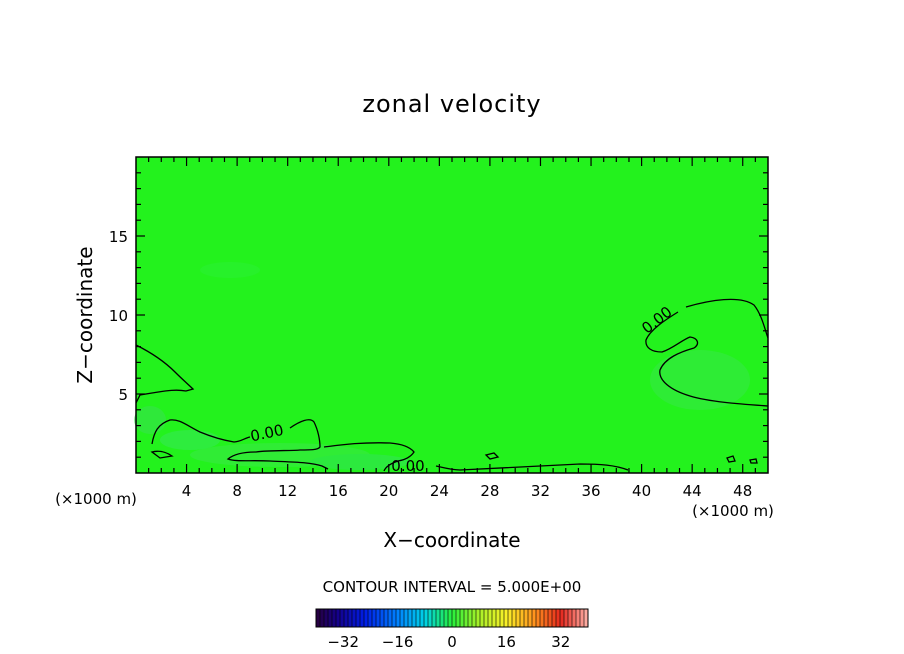  What do you see at coordinates (187, 491) in the screenshot?
I see `x-tick-label: 4` at bounding box center [187, 491].